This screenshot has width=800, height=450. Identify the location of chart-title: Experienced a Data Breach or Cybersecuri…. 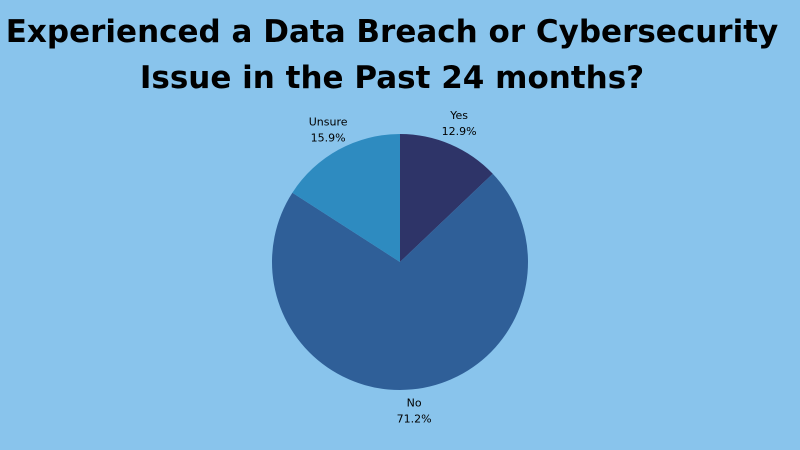
(392, 32).